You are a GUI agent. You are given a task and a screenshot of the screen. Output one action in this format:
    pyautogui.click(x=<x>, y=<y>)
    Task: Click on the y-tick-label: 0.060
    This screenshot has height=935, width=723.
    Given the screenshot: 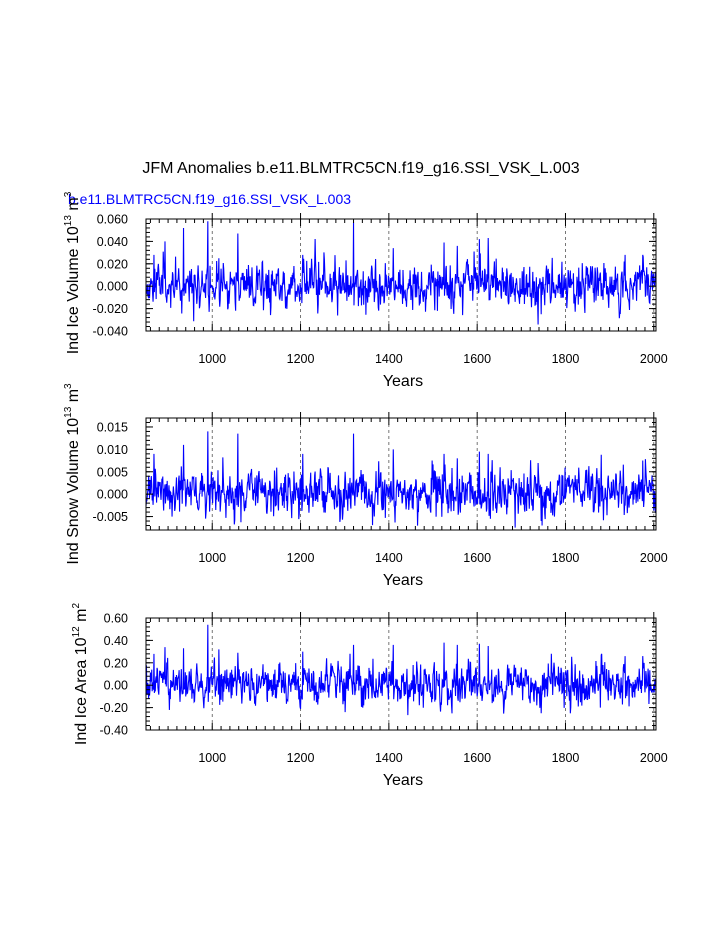 What is the action you would take?
    pyautogui.click(x=112, y=220)
    